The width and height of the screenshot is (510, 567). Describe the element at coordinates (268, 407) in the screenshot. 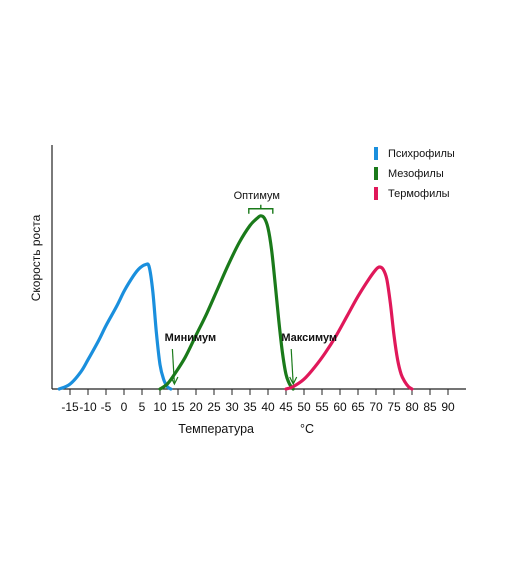

I see `x-tick-label: 40` at that location.